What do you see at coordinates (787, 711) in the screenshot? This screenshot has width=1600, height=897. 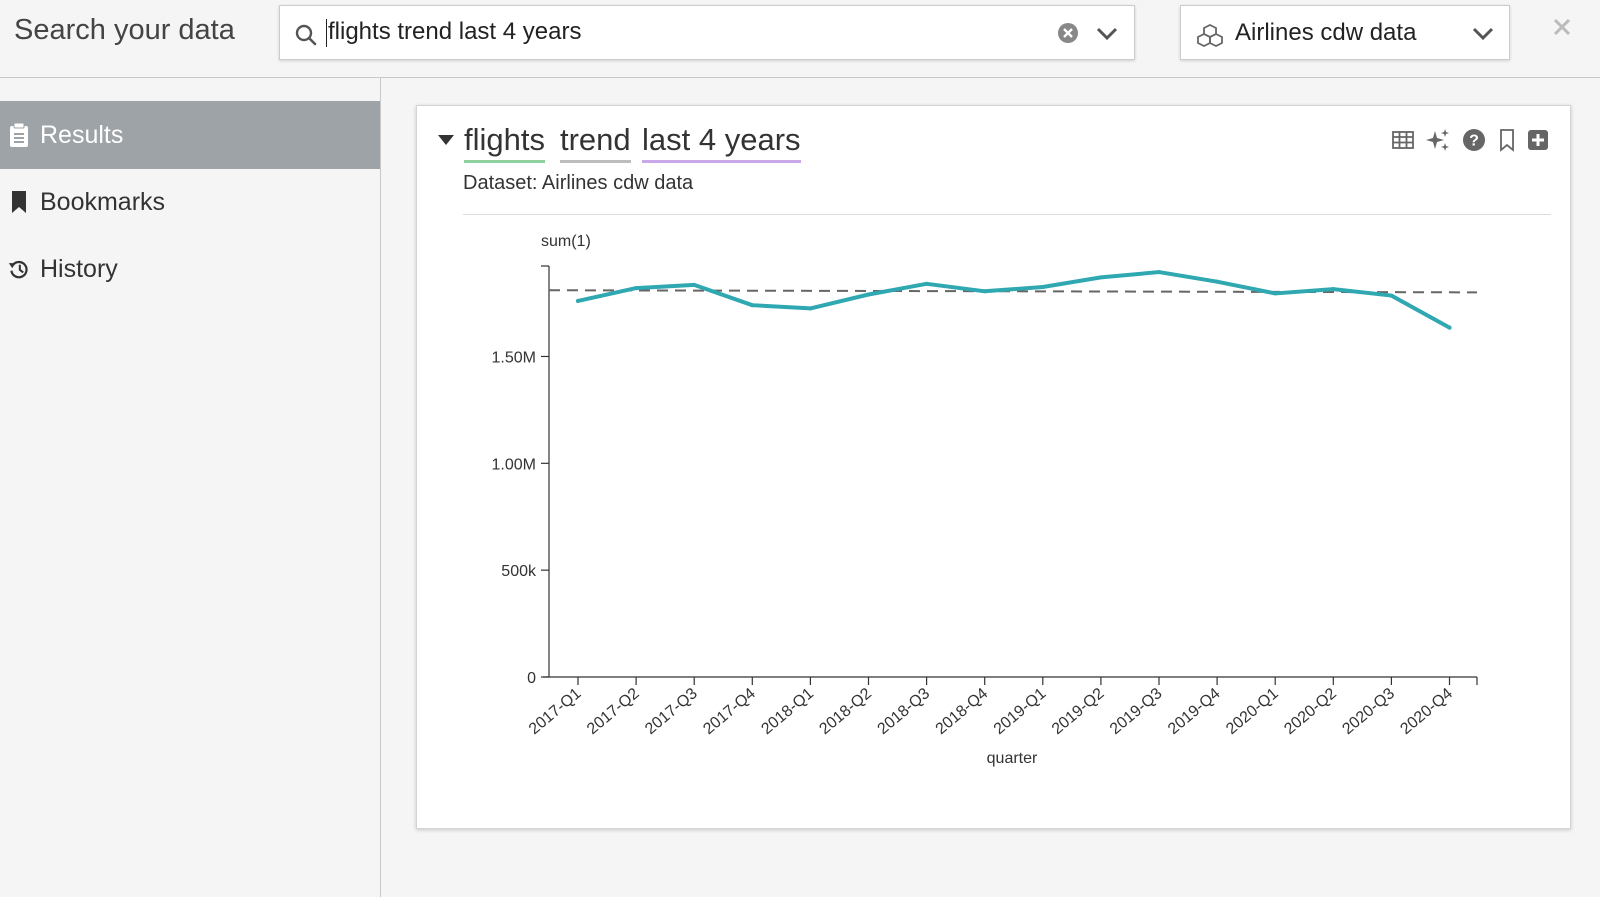 I see `x-tick-label: 2018-Q1` at bounding box center [787, 711].